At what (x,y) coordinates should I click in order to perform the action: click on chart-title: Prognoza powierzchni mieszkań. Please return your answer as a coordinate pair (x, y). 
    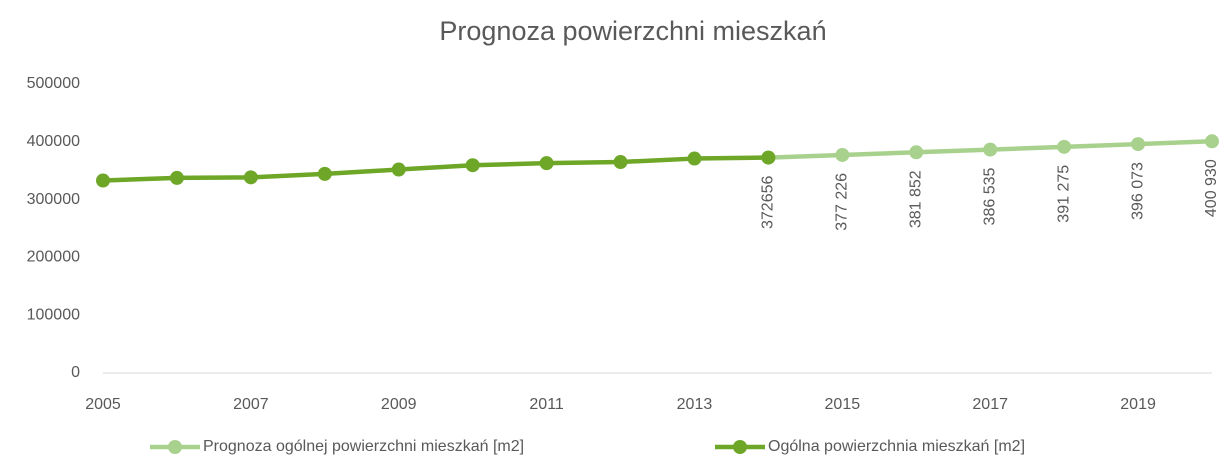
    Looking at the image, I should click on (632, 31).